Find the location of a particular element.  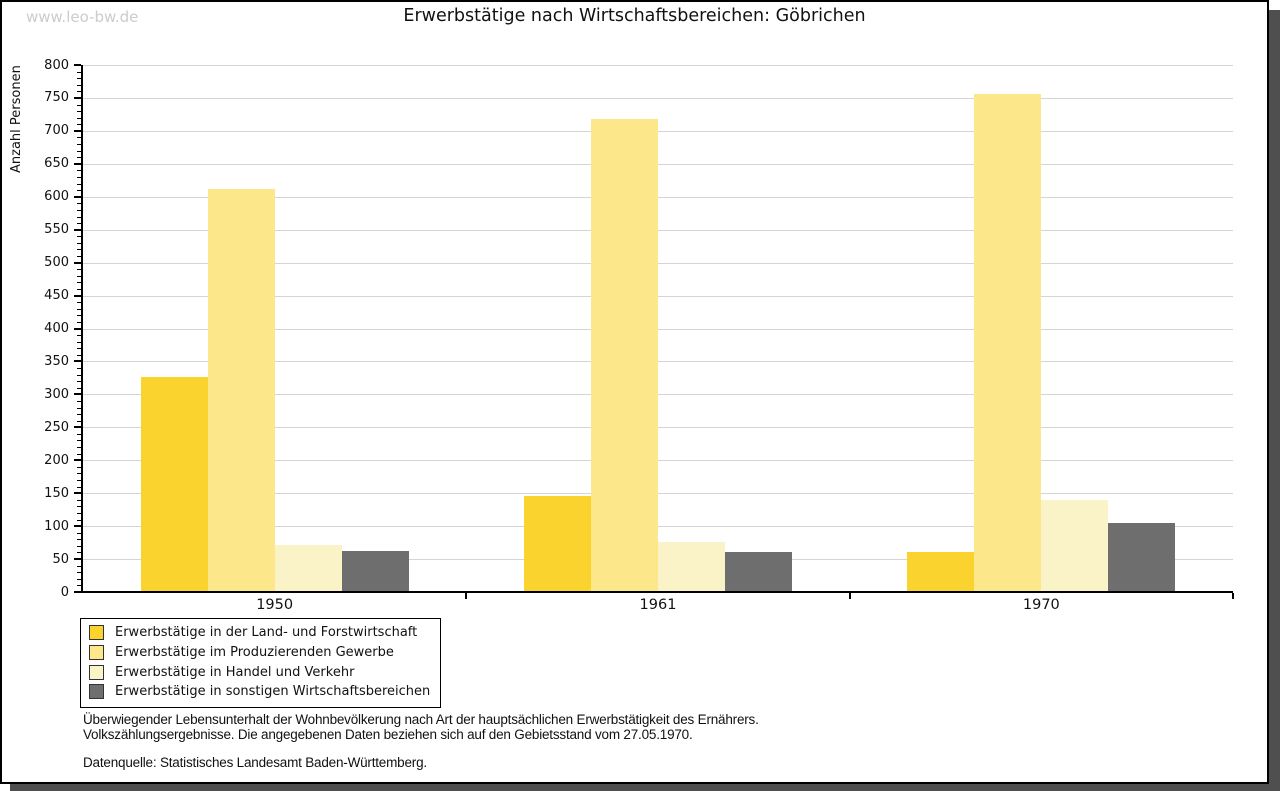

y-tick-label-200: 200 is located at coordinates (56, 460).